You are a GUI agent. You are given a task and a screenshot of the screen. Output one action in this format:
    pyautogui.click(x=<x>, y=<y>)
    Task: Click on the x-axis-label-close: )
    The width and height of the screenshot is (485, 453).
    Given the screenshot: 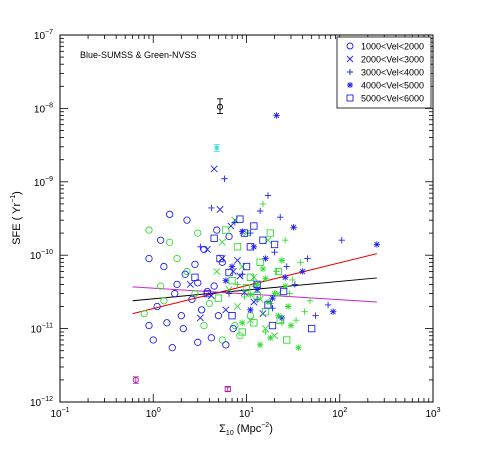 What is the action you would take?
    pyautogui.click(x=271, y=429)
    